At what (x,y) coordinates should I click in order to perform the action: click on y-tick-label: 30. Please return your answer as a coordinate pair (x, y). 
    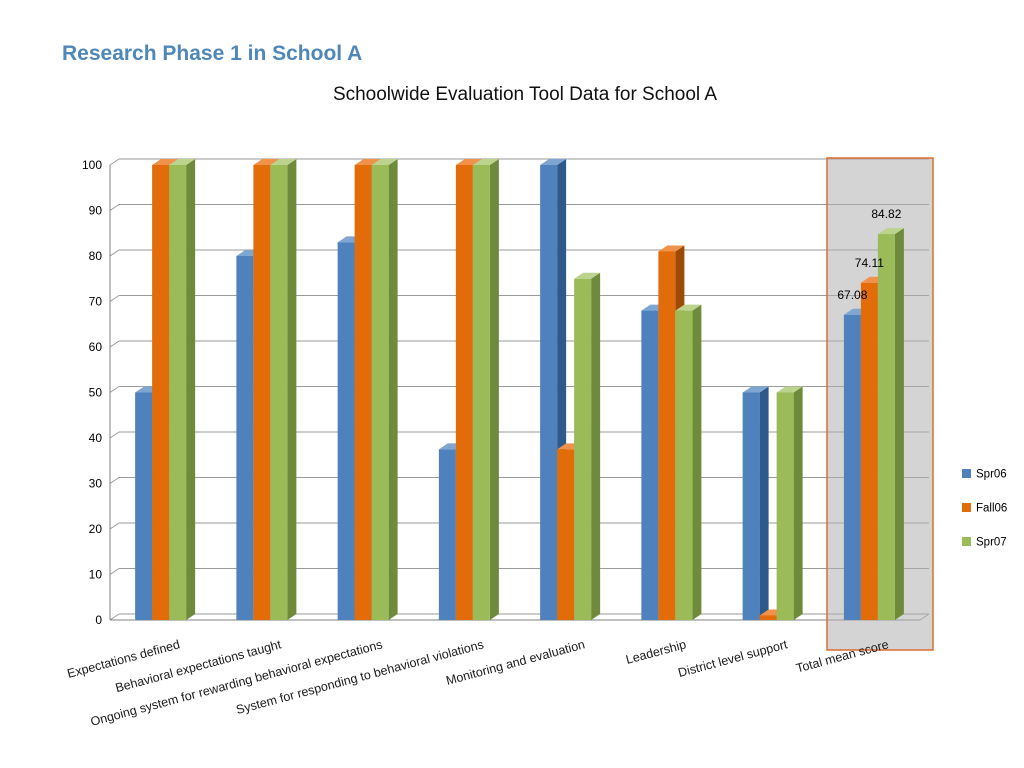
    Looking at the image, I should click on (96, 484).